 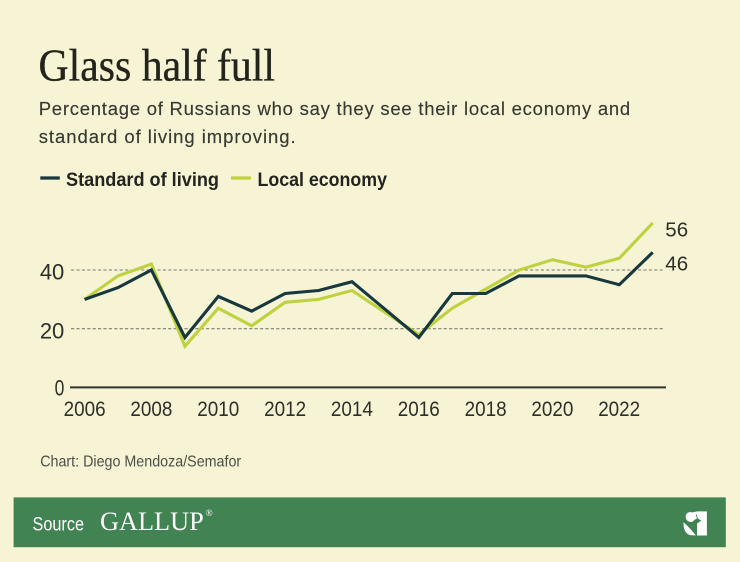 I want to click on svg-text: 2014, so click(x=352, y=409).